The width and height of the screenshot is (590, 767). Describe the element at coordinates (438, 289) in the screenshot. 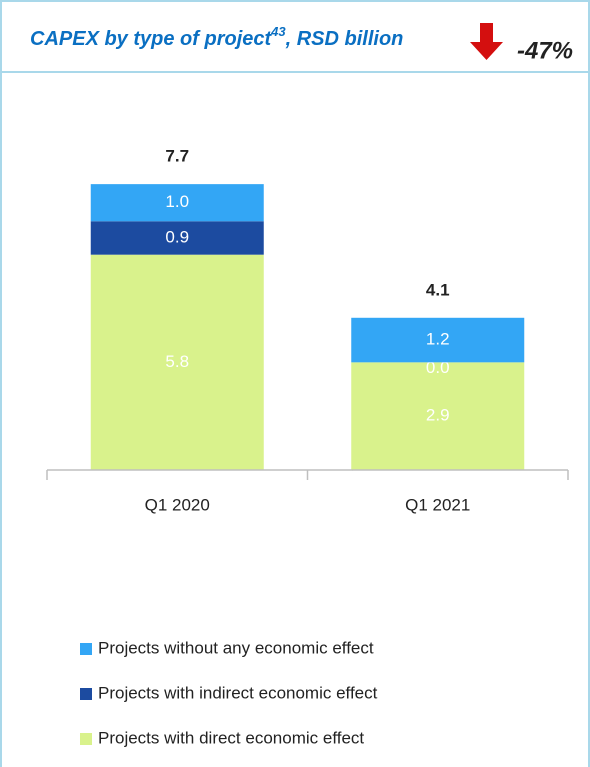

I see `total-label: 4.1` at that location.